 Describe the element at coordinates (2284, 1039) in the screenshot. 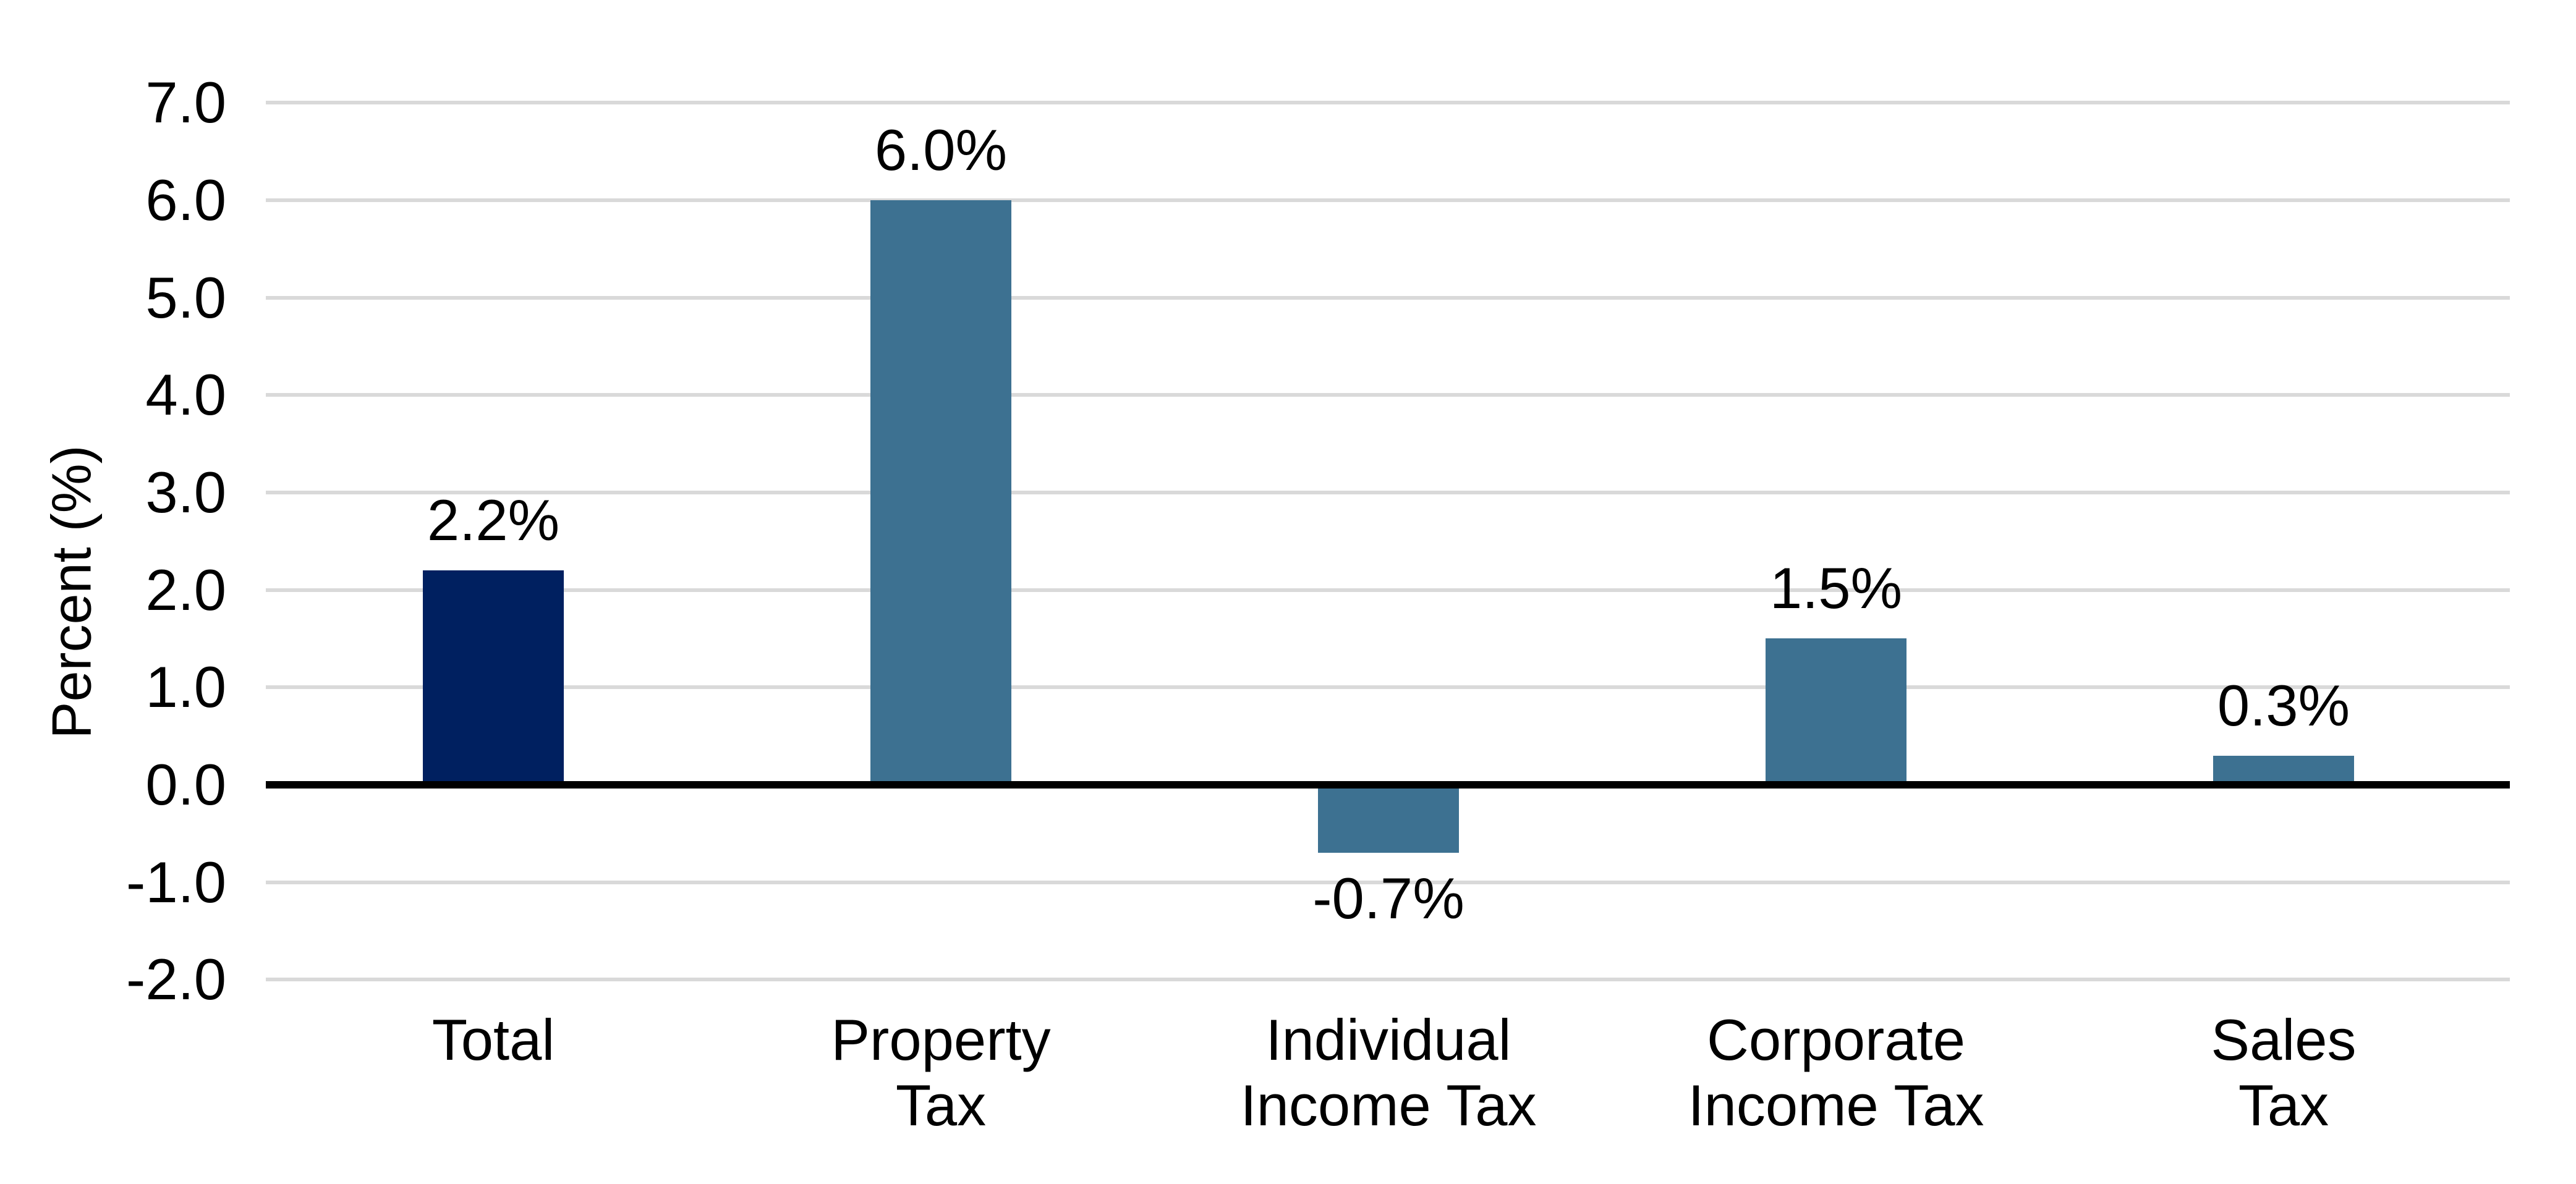

I see `category-label-line: Sales` at that location.